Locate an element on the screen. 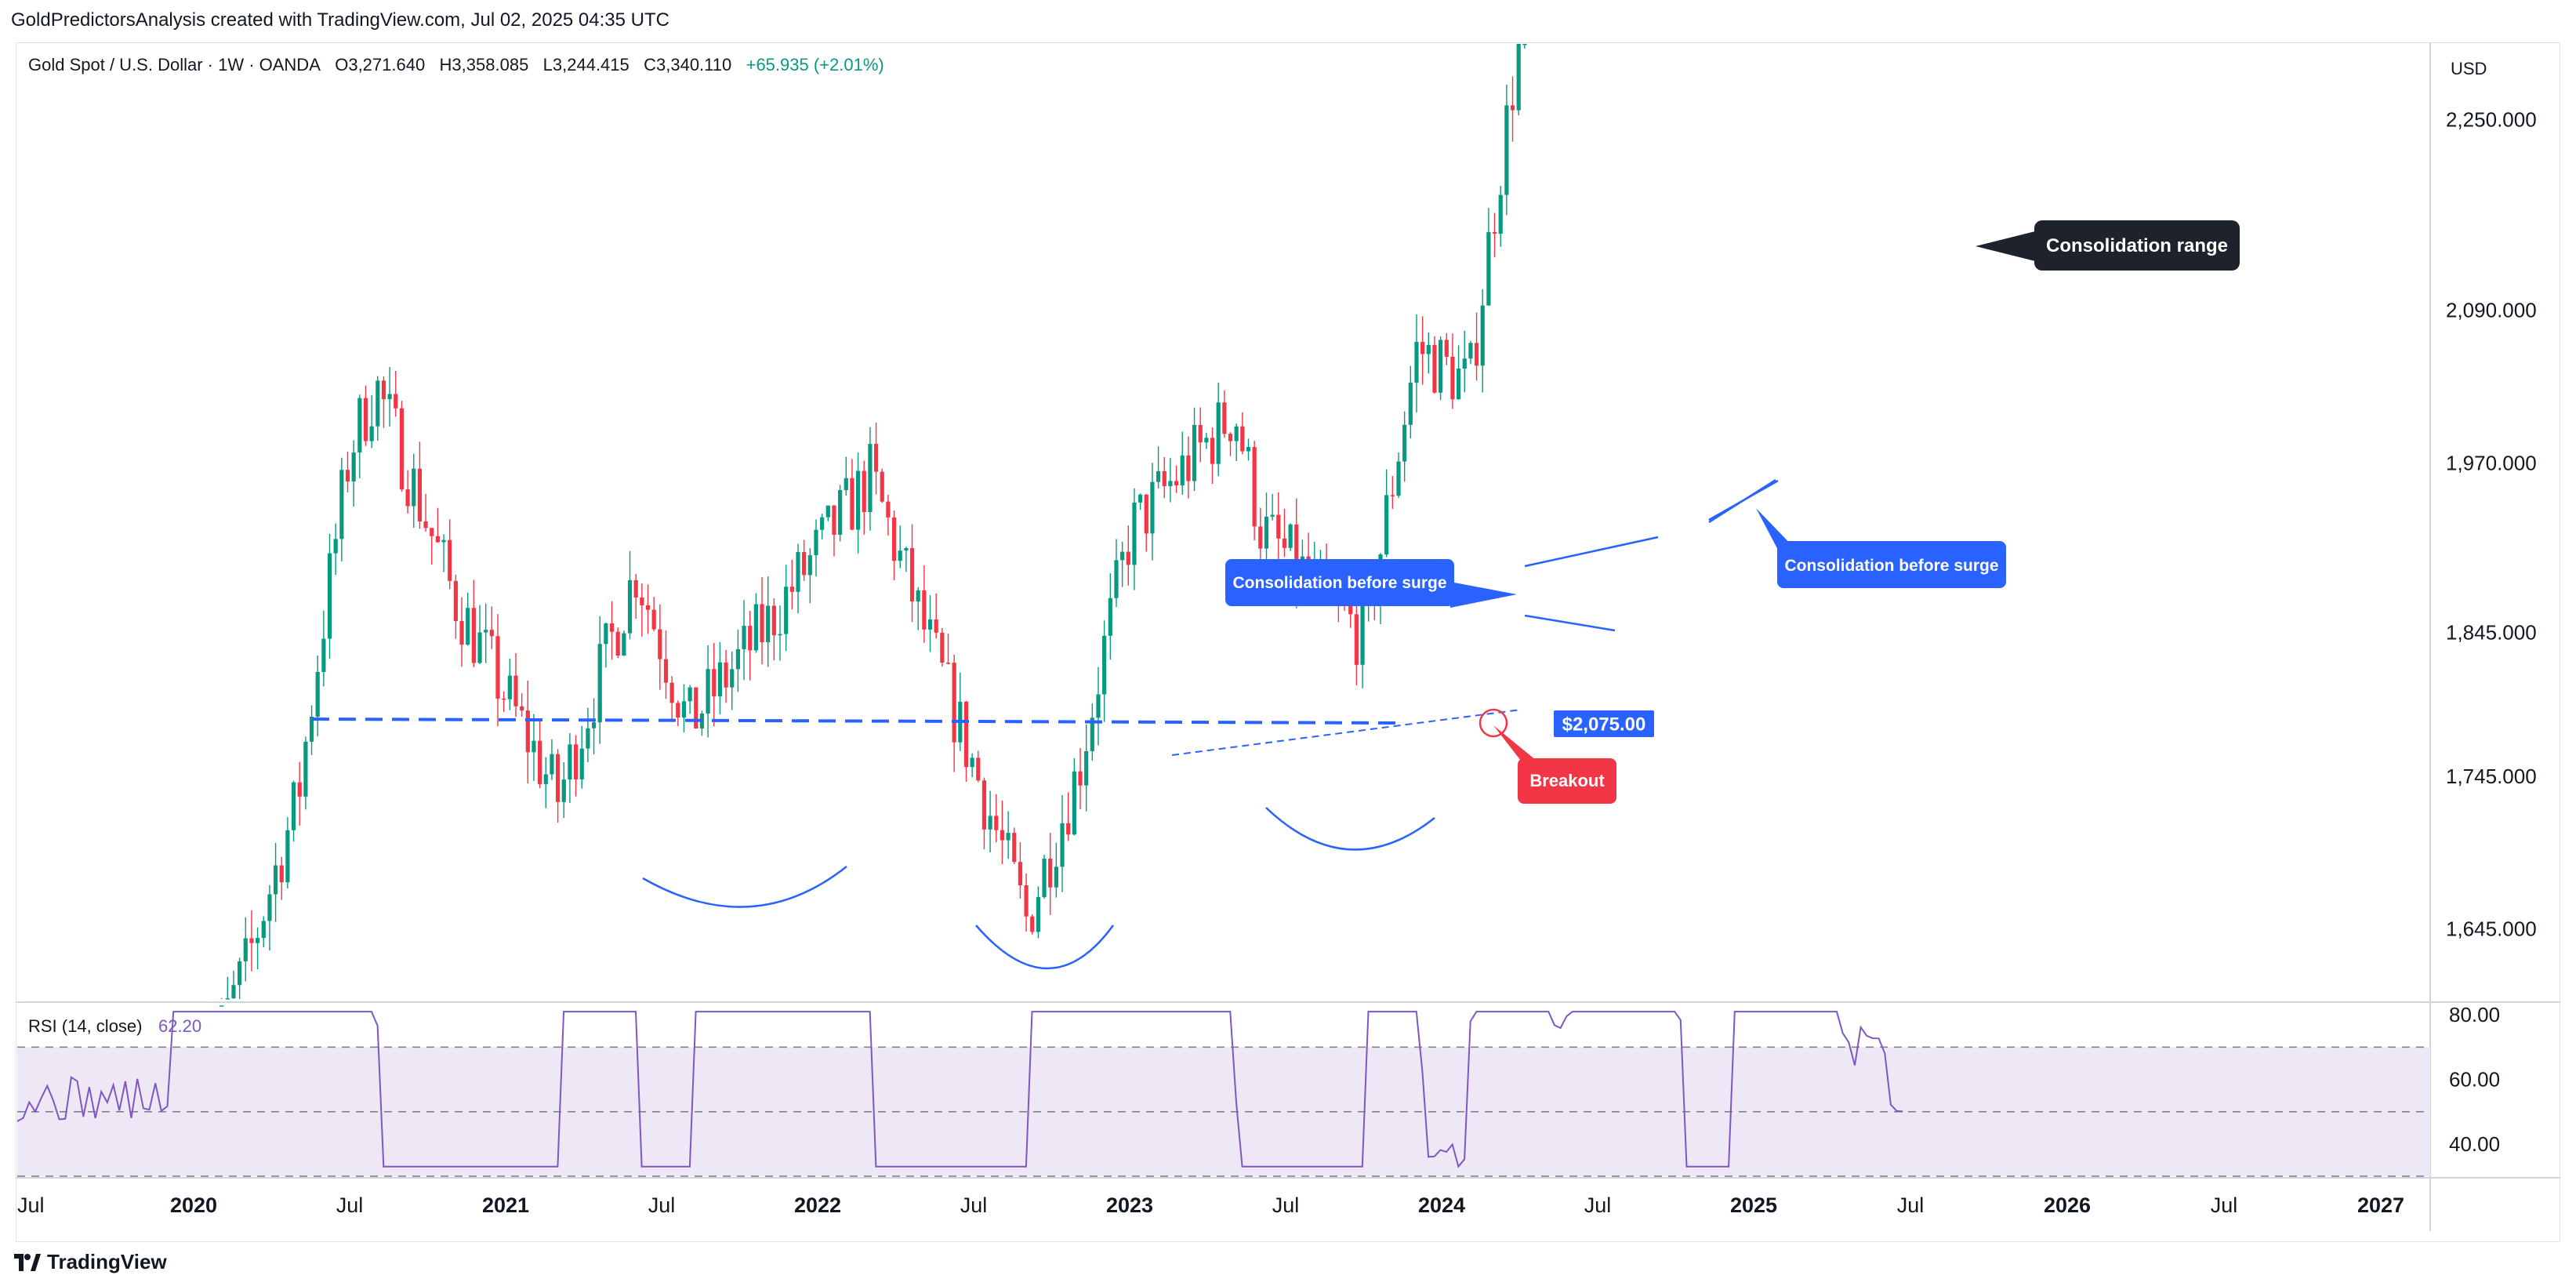  currency-label: USD is located at coordinates (2469, 69).